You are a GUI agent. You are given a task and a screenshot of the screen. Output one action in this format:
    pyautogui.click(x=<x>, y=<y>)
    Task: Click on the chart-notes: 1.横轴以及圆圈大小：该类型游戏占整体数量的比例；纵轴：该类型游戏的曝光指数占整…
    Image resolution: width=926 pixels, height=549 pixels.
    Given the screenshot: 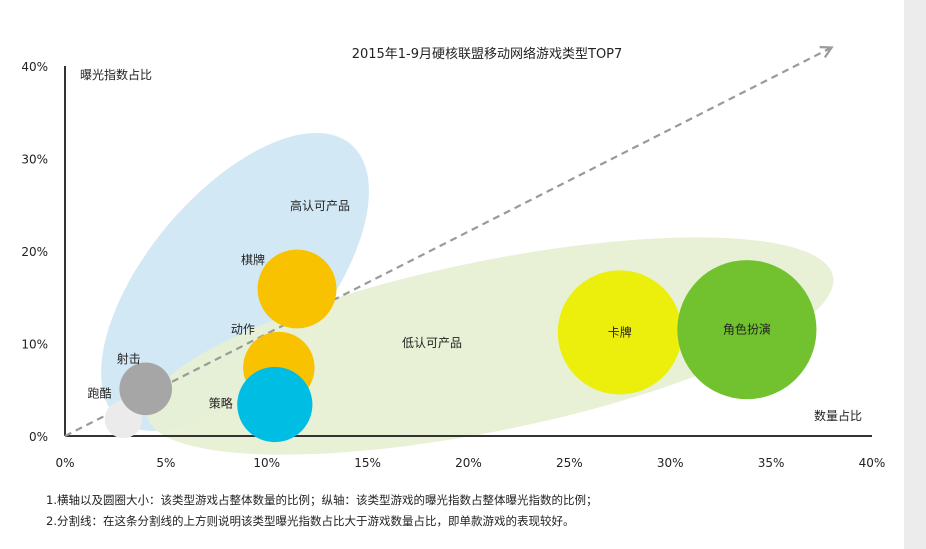 What is the action you would take?
    pyautogui.click(x=321, y=511)
    